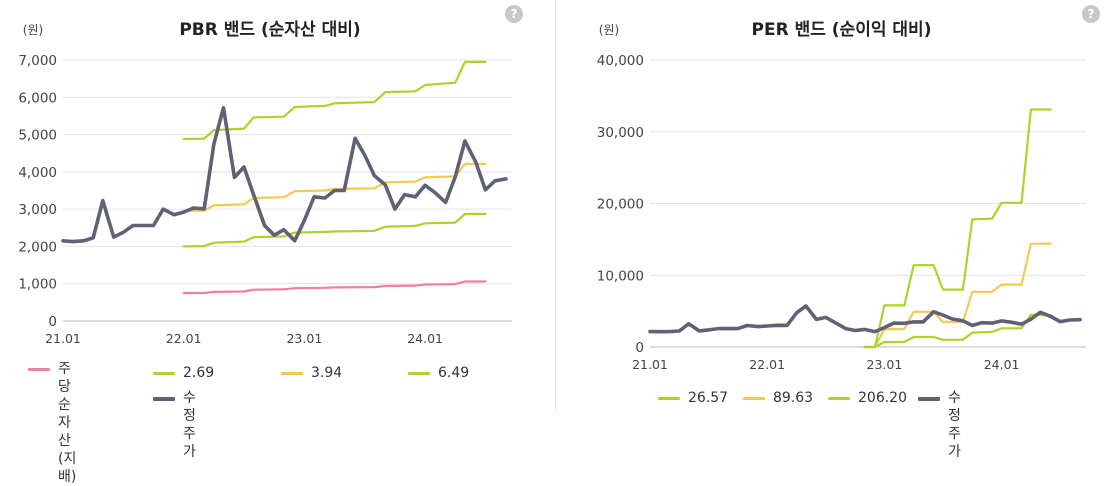 The width and height of the screenshot is (1113, 486). Describe the element at coordinates (199, 373) in the screenshot. I see `legend-label: 2.69` at that location.